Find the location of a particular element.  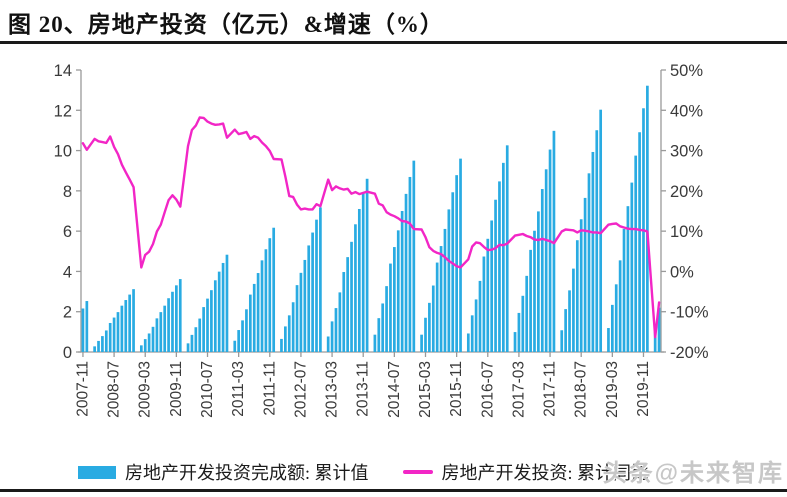

legend-line-label: 房地产开发投资: 累计同比 is located at coordinates (545, 473).